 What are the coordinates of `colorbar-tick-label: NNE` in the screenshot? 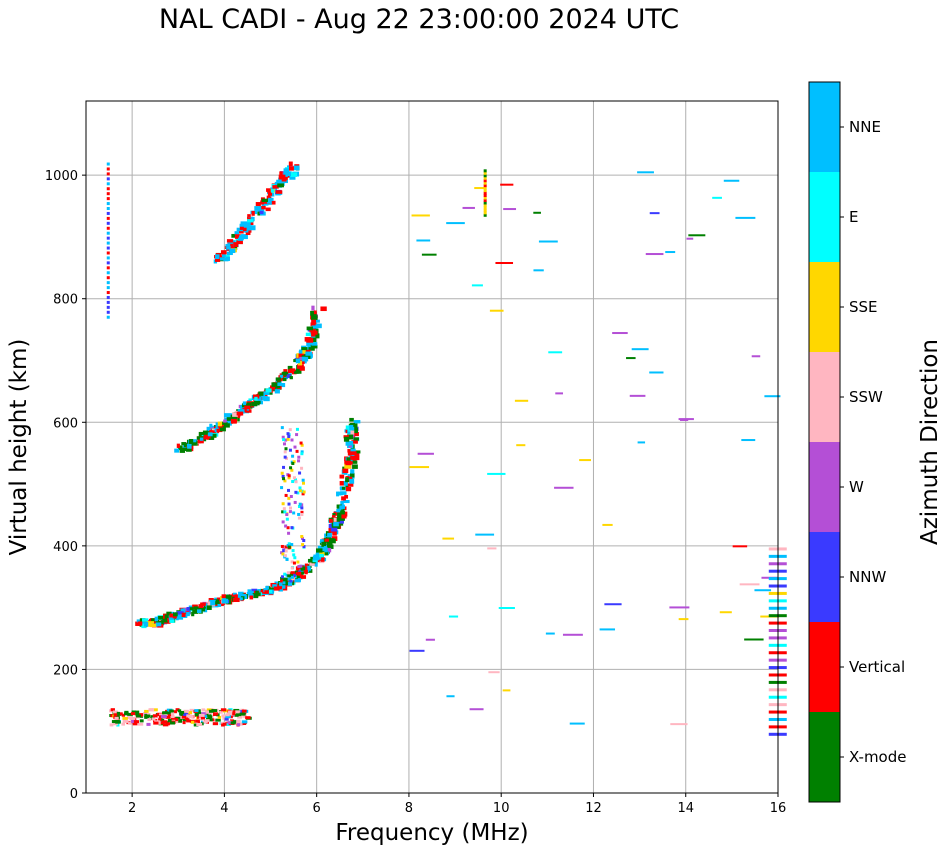 It's located at (865, 127).